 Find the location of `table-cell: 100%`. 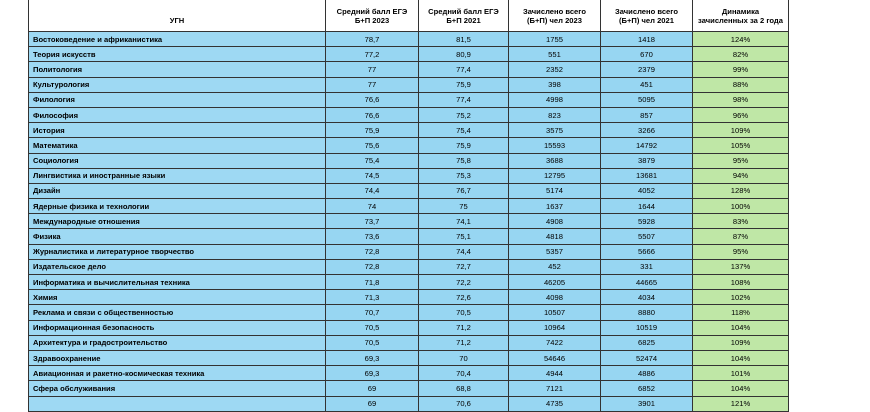

table-cell: 100% is located at coordinates (740, 206).